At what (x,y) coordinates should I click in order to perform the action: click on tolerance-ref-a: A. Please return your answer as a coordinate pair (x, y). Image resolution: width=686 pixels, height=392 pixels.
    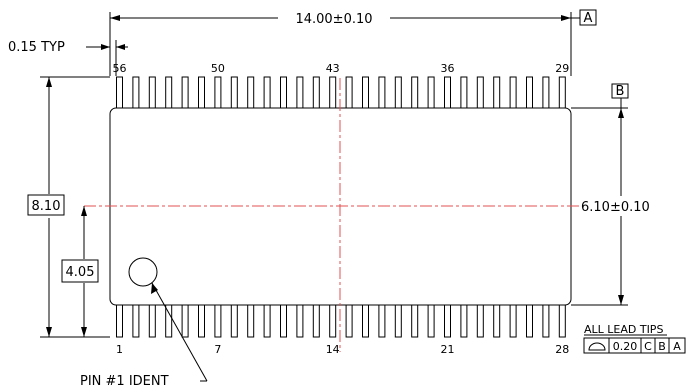
    Looking at the image, I should click on (677, 346).